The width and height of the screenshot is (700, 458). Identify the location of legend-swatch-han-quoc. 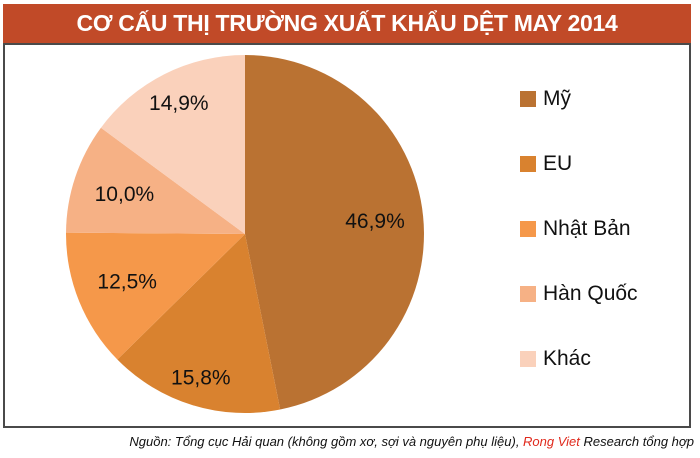
(528, 294).